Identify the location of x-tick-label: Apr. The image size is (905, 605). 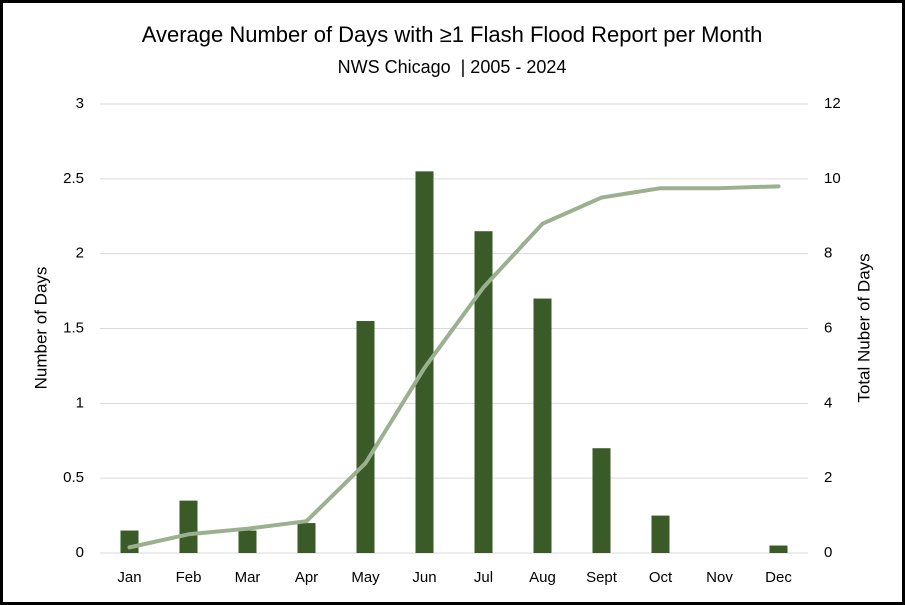
(306, 577).